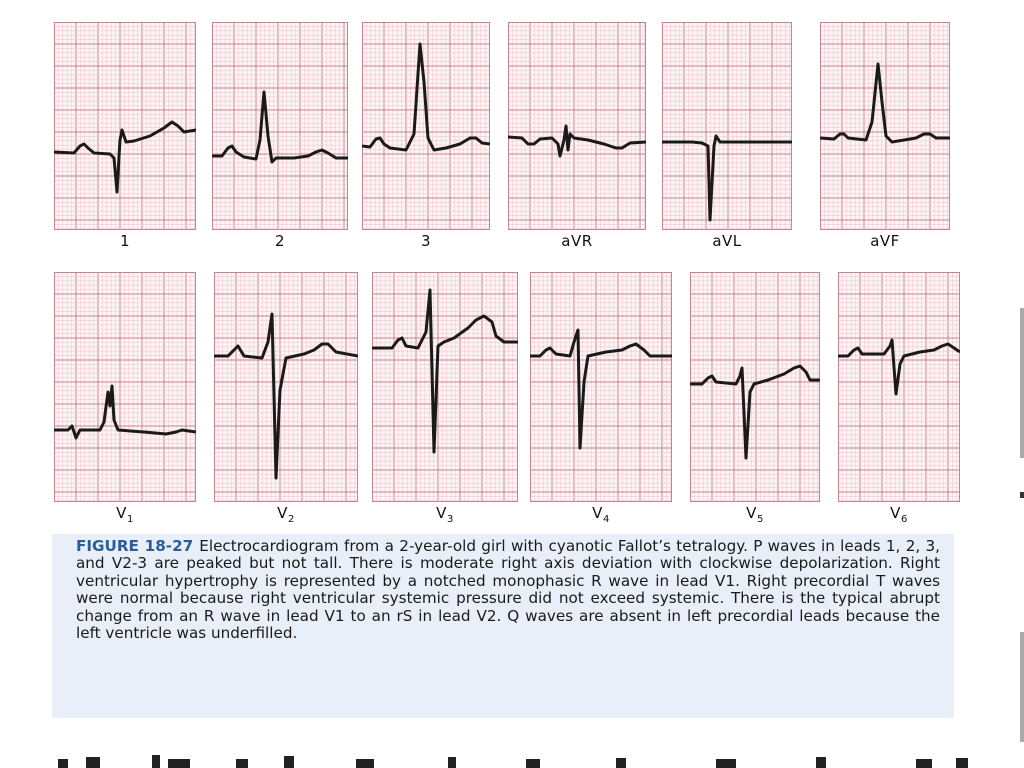 The width and height of the screenshot is (1024, 768). I want to click on figure-number: FIGURE 18-27, so click(135, 546).